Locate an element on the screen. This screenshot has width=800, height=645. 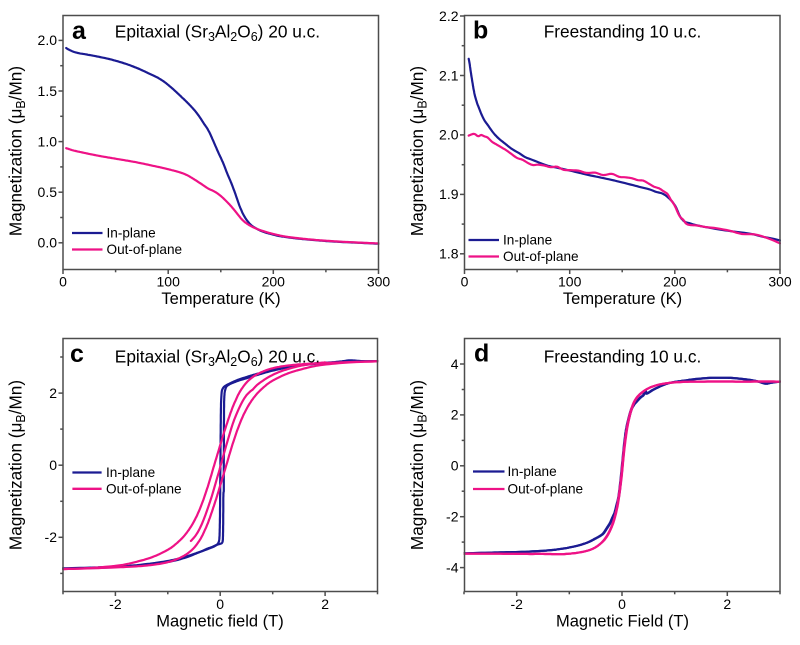
svg-text: -4 is located at coordinates (452, 567).